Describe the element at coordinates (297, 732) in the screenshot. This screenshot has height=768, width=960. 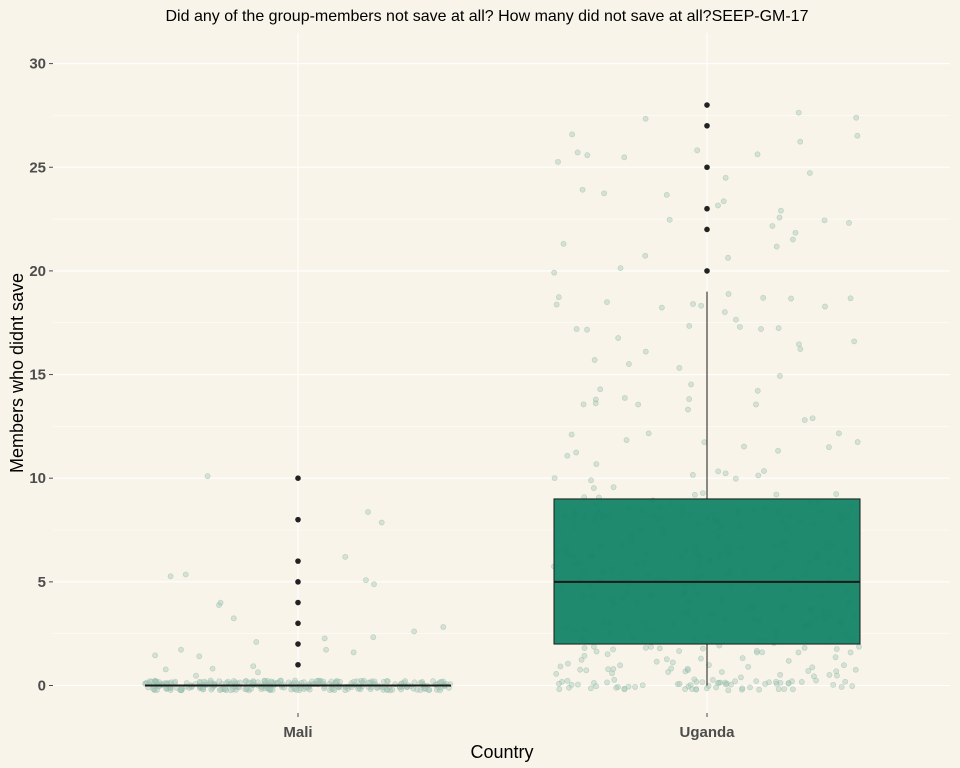
I see `x-tick-label: Mali` at that location.